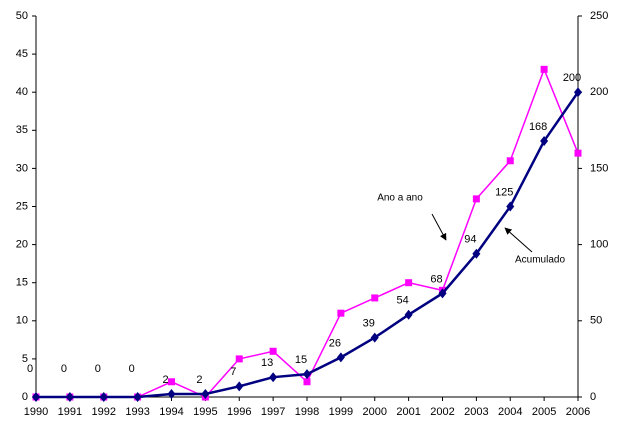  Describe the element at coordinates (599, 16) in the screenshot. I see `y2-tick-label: 250` at that location.